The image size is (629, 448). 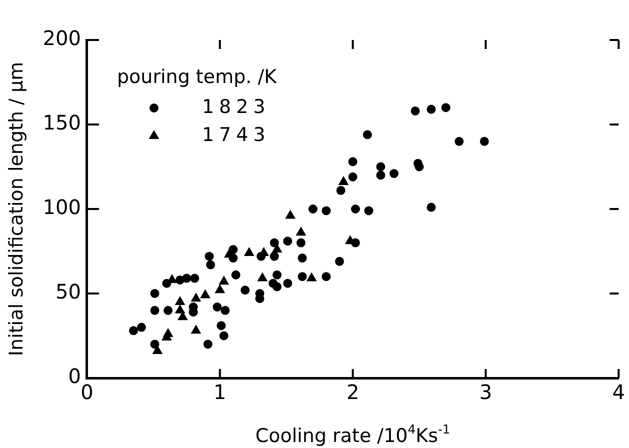 I want to click on y-tick-label: 100, so click(x=61, y=207).